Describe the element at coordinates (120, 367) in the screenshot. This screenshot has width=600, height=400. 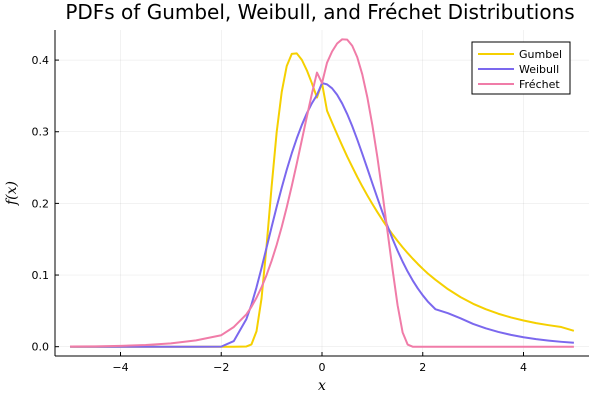
I see `x-tick-label: −4` at that location.